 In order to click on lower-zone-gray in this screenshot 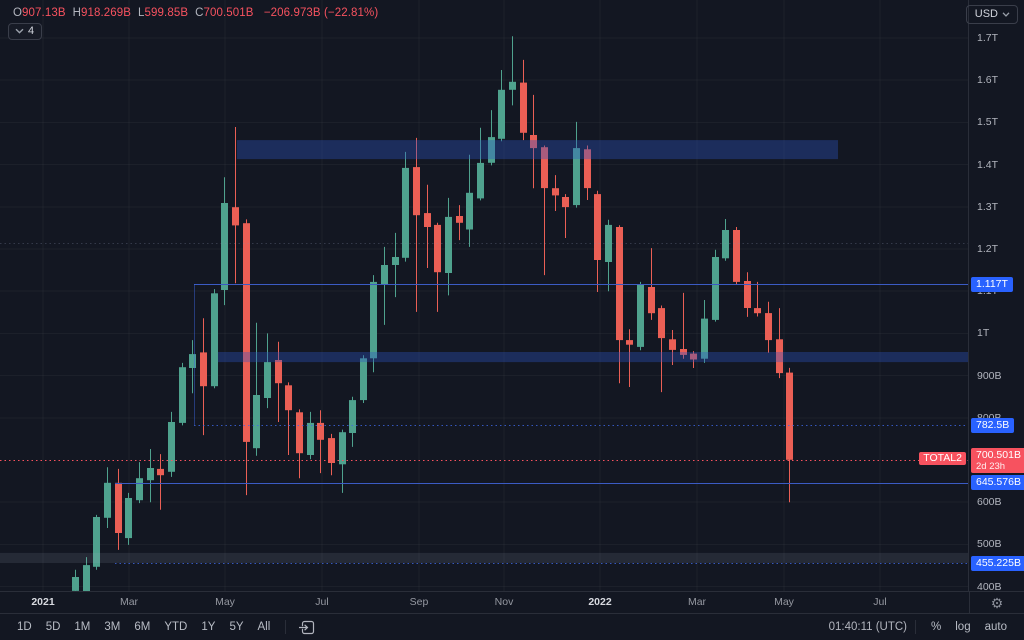, I will do `click(484, 557)`.